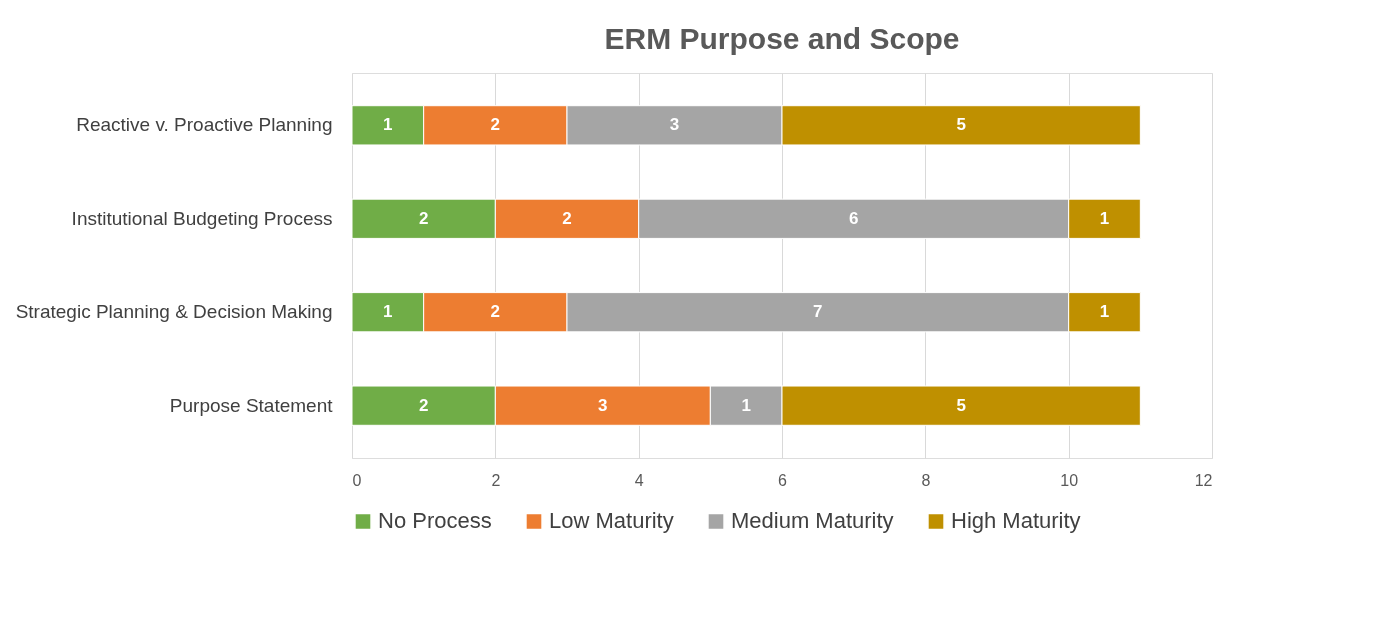 The height and width of the screenshot is (621, 1388). Describe the element at coordinates (818, 312) in the screenshot. I see `data-label: 7` at that location.